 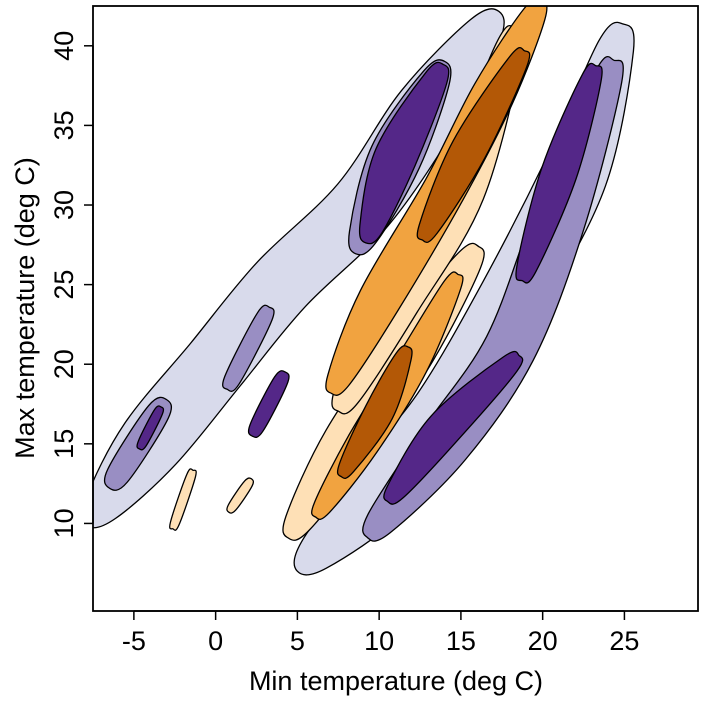 I want to click on x-tick-label: 20, so click(x=543, y=641).